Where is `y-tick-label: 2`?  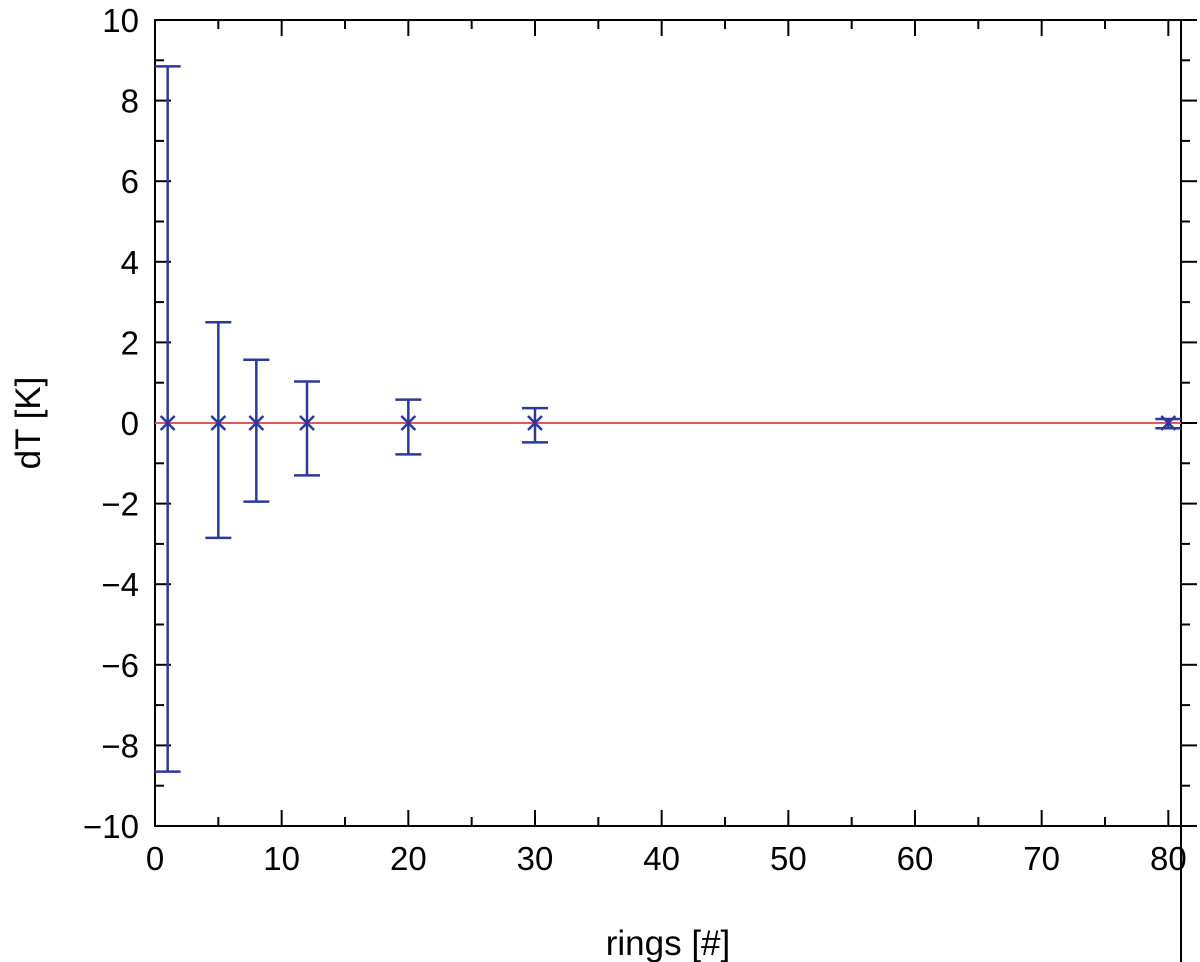 y-tick-label: 2 is located at coordinates (130, 342).